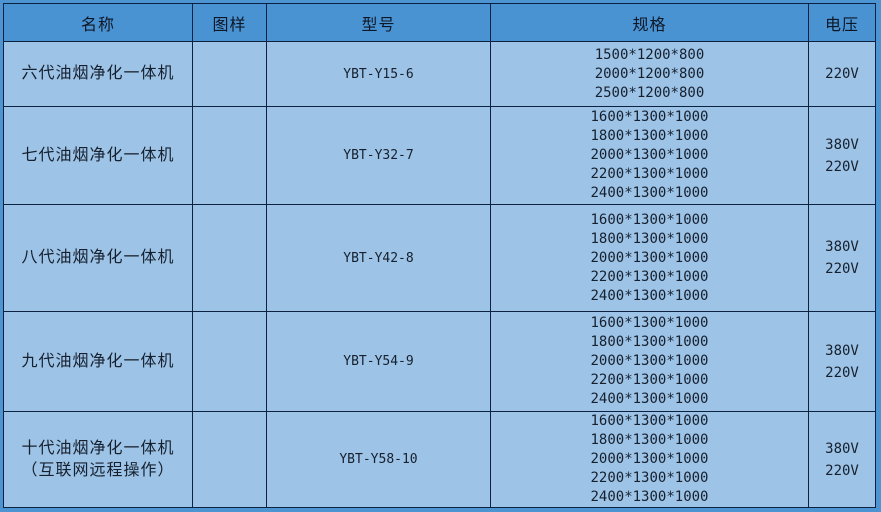 The width and height of the screenshot is (881, 512). Describe the element at coordinates (98, 258) in the screenshot. I see `product-name: 八代油烟净化一体机` at that location.